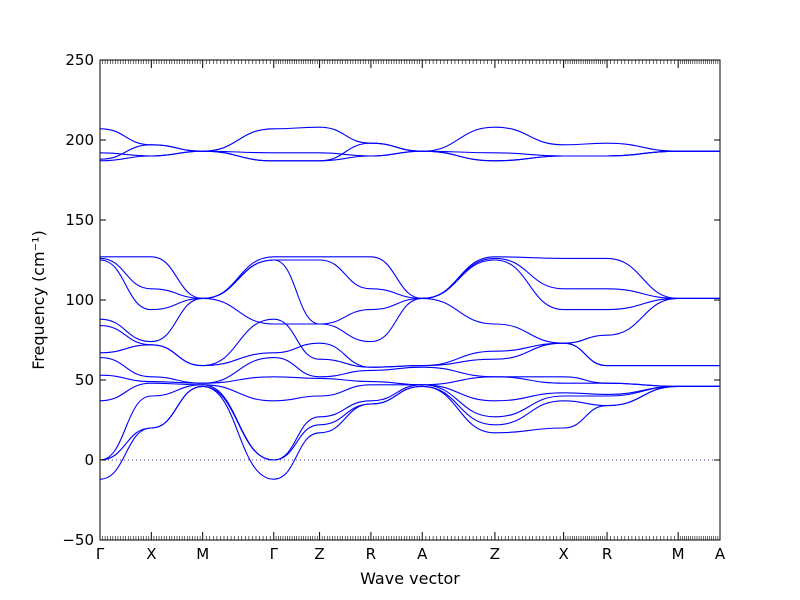  Describe the element at coordinates (79, 140) in the screenshot. I see `y-tick-label: 200` at that location.